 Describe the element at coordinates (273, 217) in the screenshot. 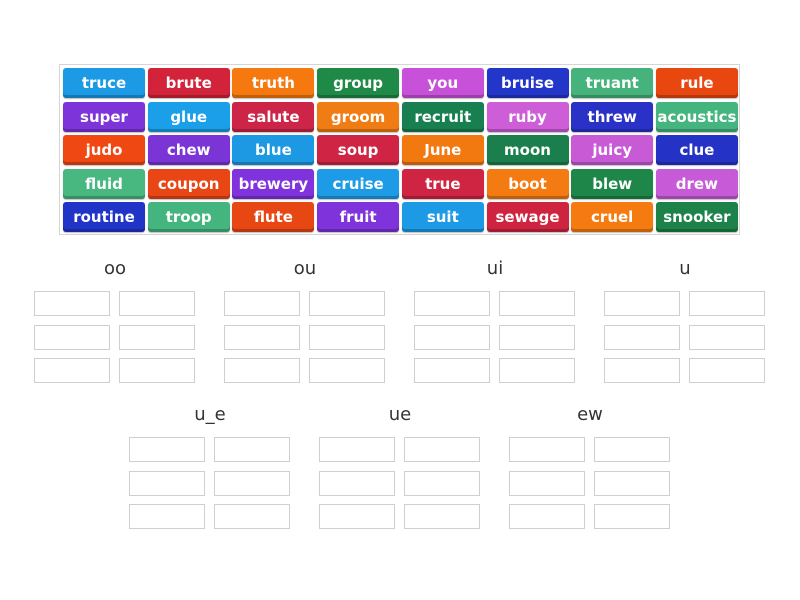

I see `word-tile: flute` at that location.